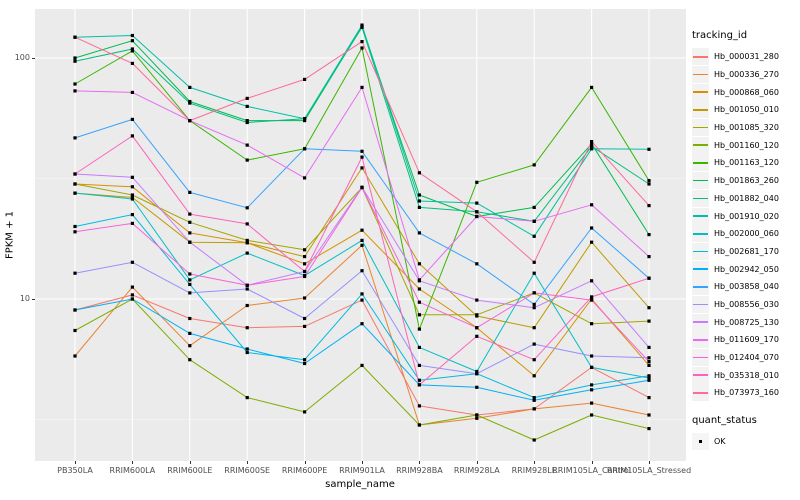 The width and height of the screenshot is (800, 500). Describe the element at coordinates (745, 393) in the screenshot. I see `legend-item: Hb_073973_160` at that location.